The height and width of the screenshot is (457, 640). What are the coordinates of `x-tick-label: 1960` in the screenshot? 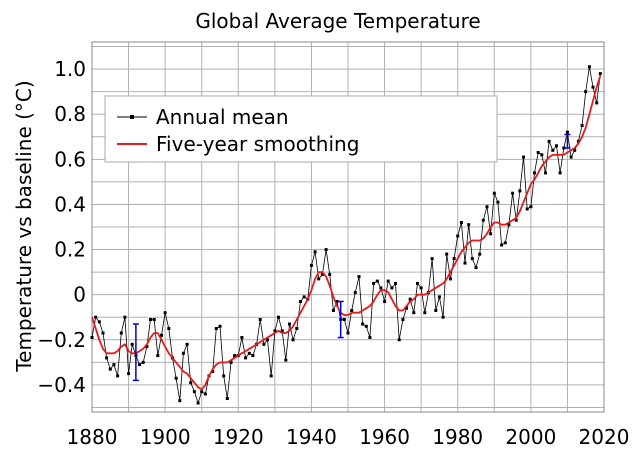 It's located at (384, 437).